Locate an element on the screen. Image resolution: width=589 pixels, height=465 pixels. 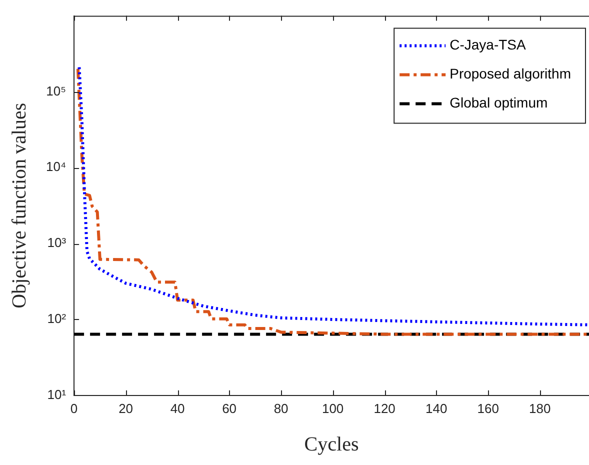
x-tick-label: 40 is located at coordinates (177, 408).